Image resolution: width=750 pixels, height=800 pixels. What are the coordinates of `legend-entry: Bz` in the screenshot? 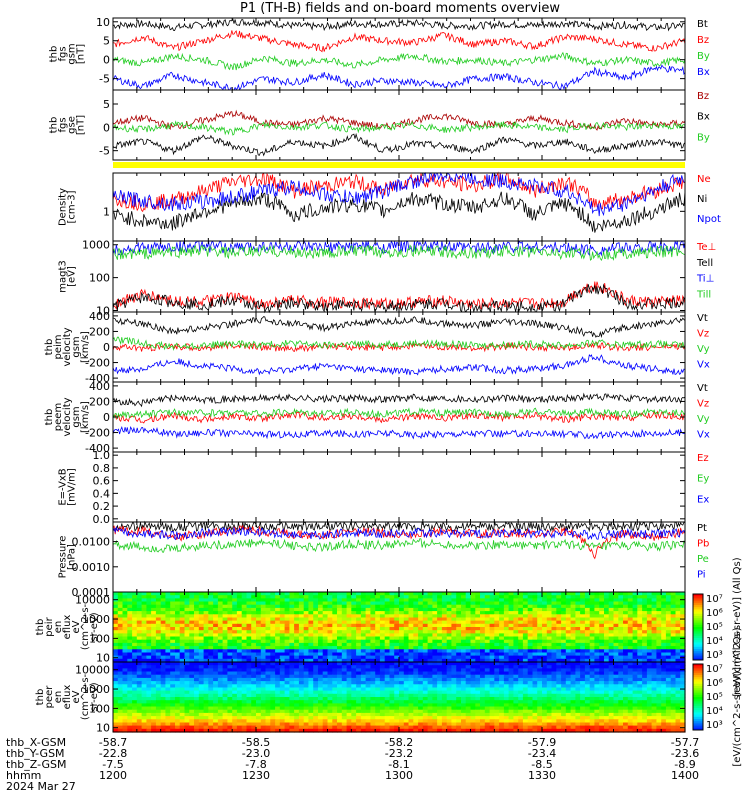 It's located at (703, 96).